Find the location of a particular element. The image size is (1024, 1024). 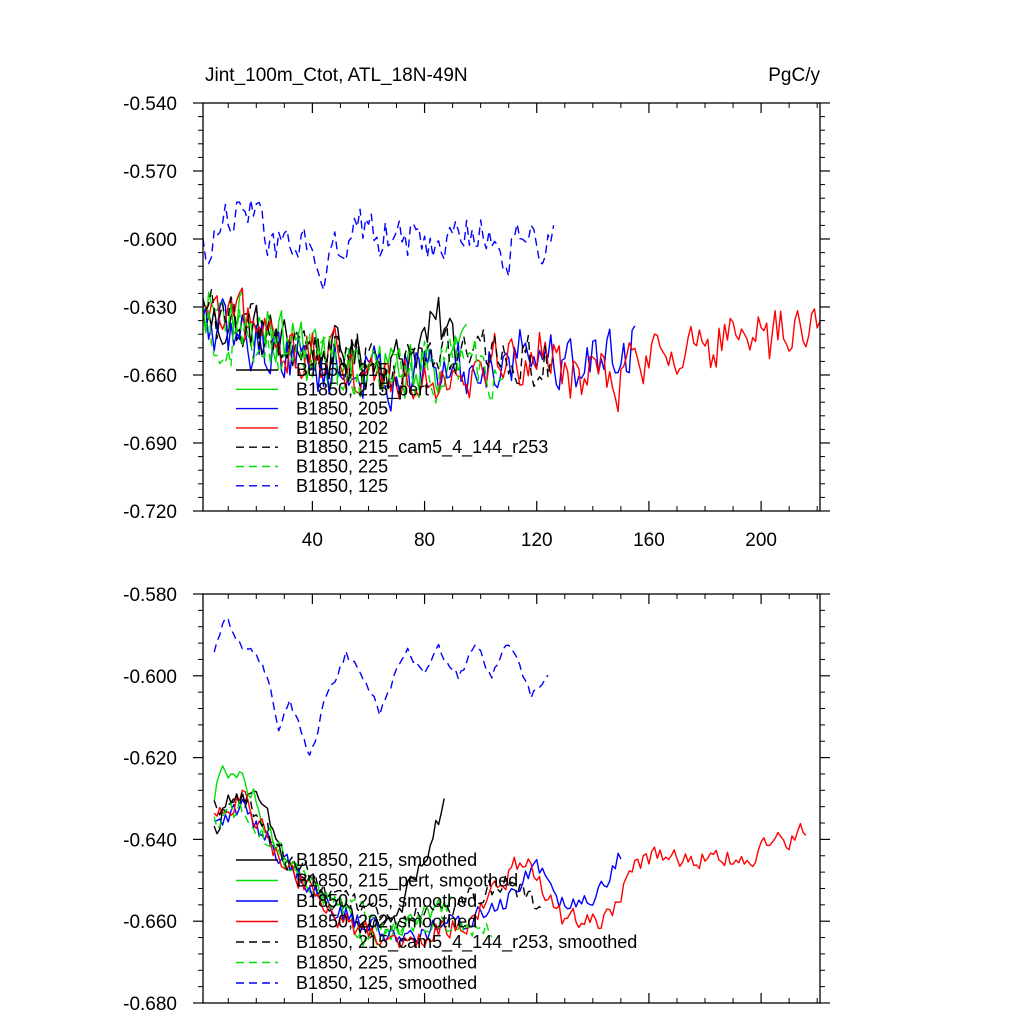

x-tick-label: 80 is located at coordinates (424, 540).